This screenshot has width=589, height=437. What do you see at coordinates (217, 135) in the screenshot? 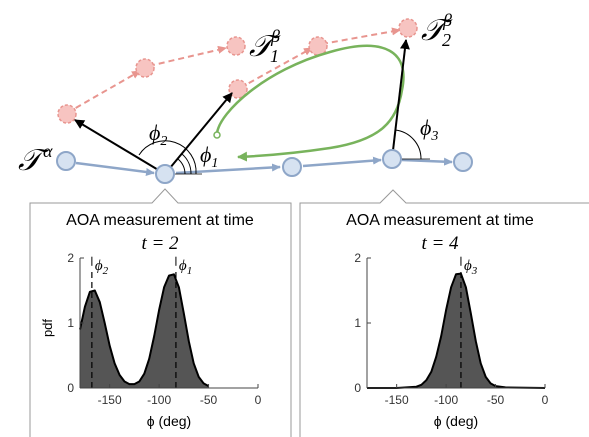
I see `loop-start-point` at bounding box center [217, 135].